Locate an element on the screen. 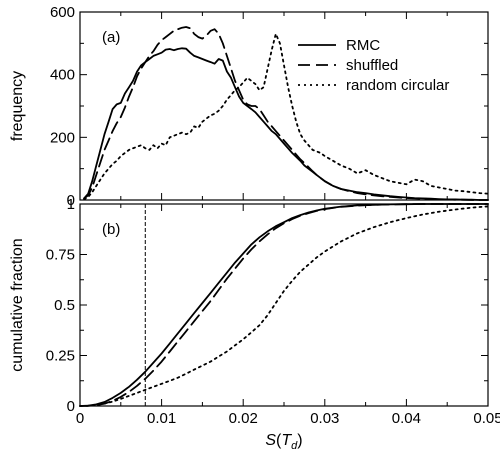 The height and width of the screenshot is (455, 500). y-tick-label: 1 is located at coordinates (71, 204).